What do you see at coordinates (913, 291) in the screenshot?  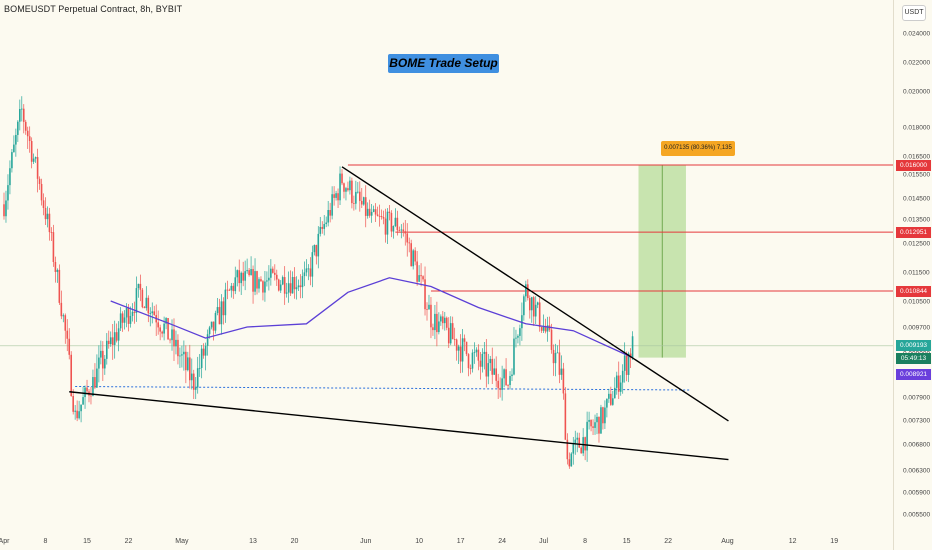 I see `price-tag: 0.010844` at bounding box center [913, 291].